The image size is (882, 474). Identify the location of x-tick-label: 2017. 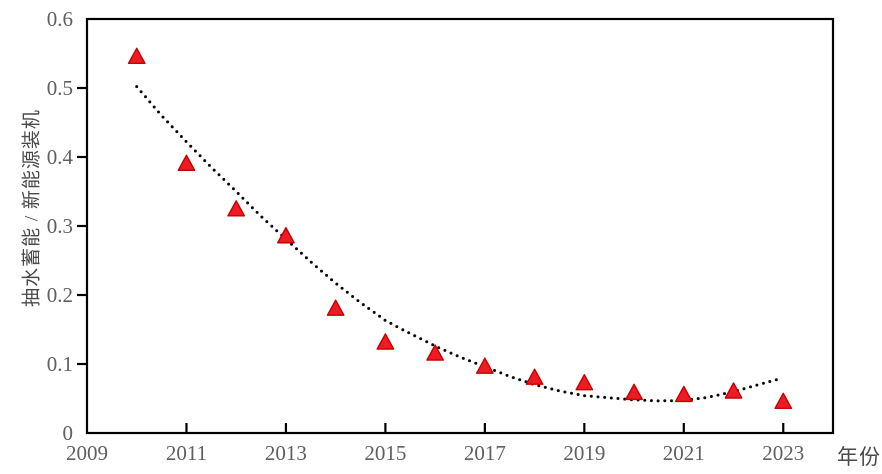
(485, 453).